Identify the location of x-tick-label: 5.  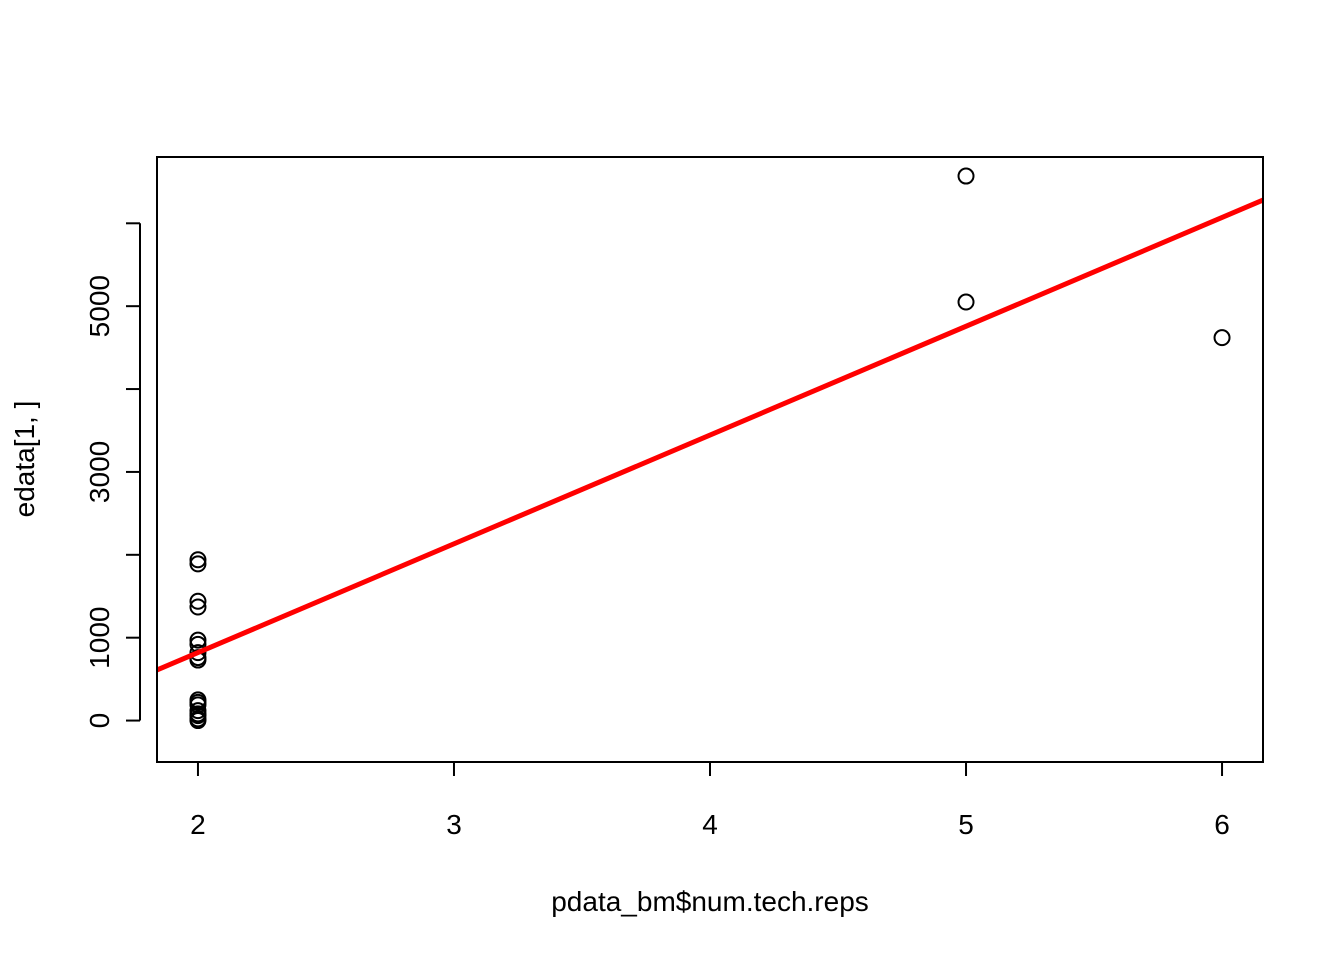
(966, 824).